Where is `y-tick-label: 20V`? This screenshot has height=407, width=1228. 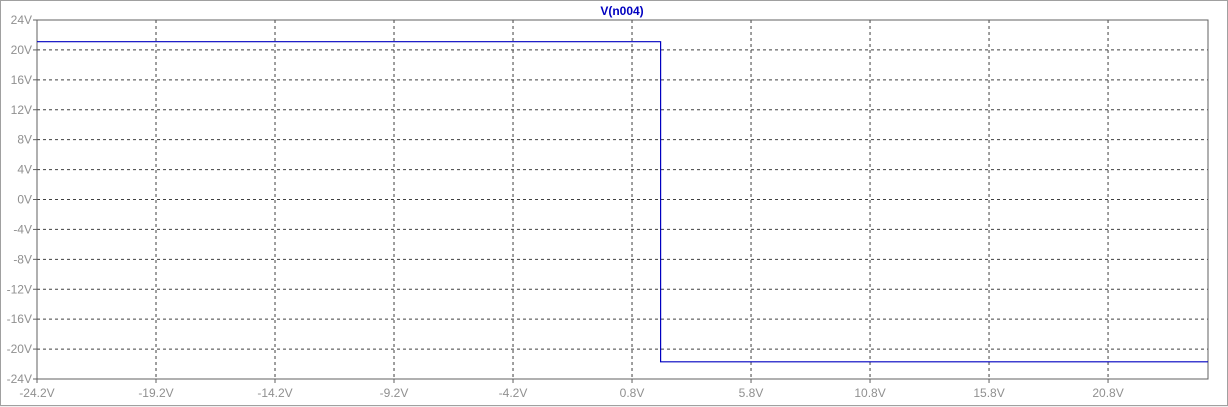 y-tick-label: 20V is located at coordinates (21, 50).